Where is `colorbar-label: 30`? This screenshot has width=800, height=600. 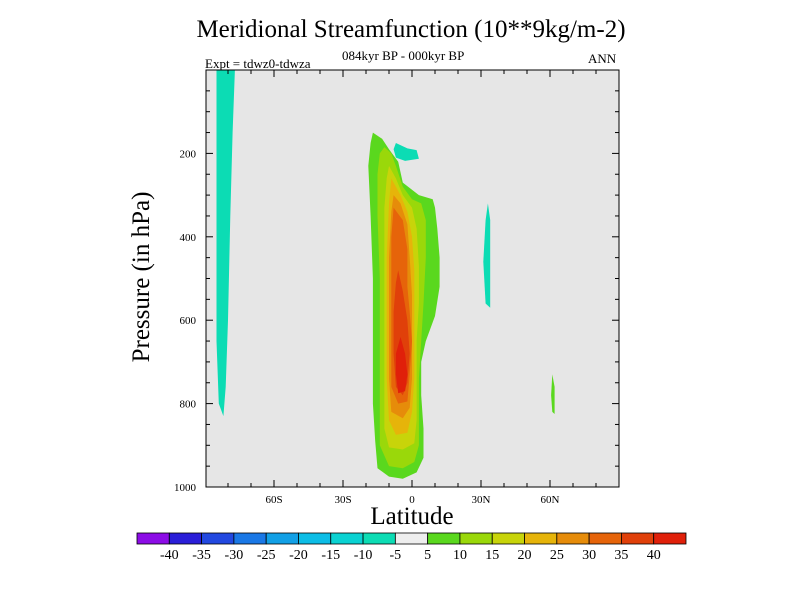
colorbar-label: 30 is located at coordinates (589, 555).